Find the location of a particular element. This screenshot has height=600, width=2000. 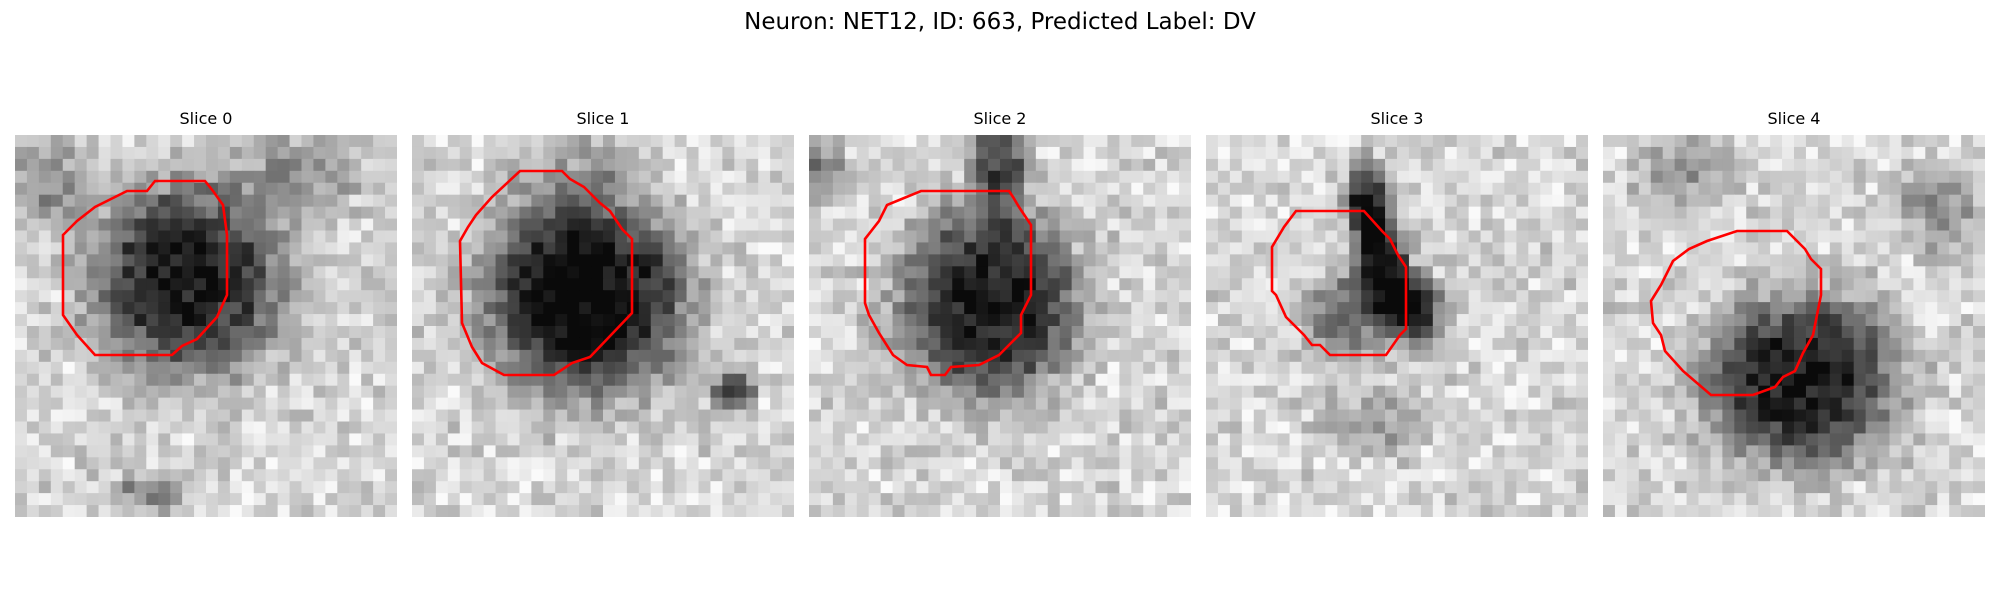

slice-4-contour is located at coordinates (1736, 313).